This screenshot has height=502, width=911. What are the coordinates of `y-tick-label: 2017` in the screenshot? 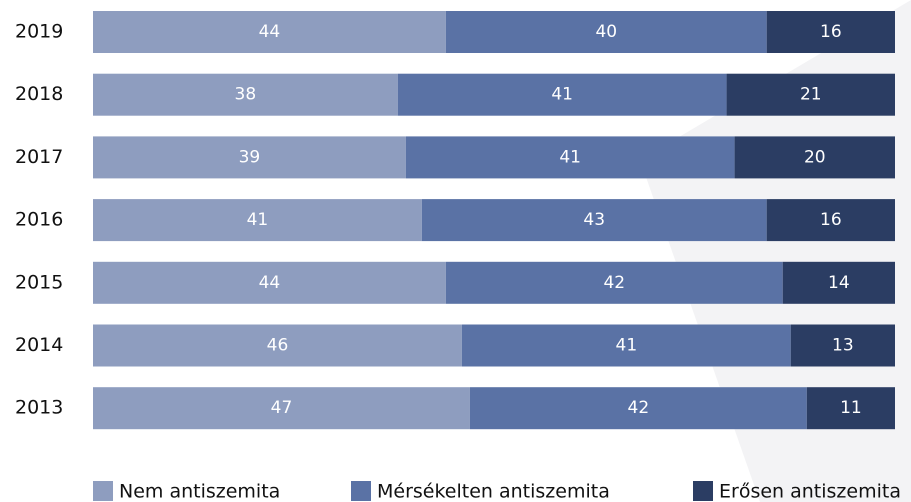 It's located at (39, 157).